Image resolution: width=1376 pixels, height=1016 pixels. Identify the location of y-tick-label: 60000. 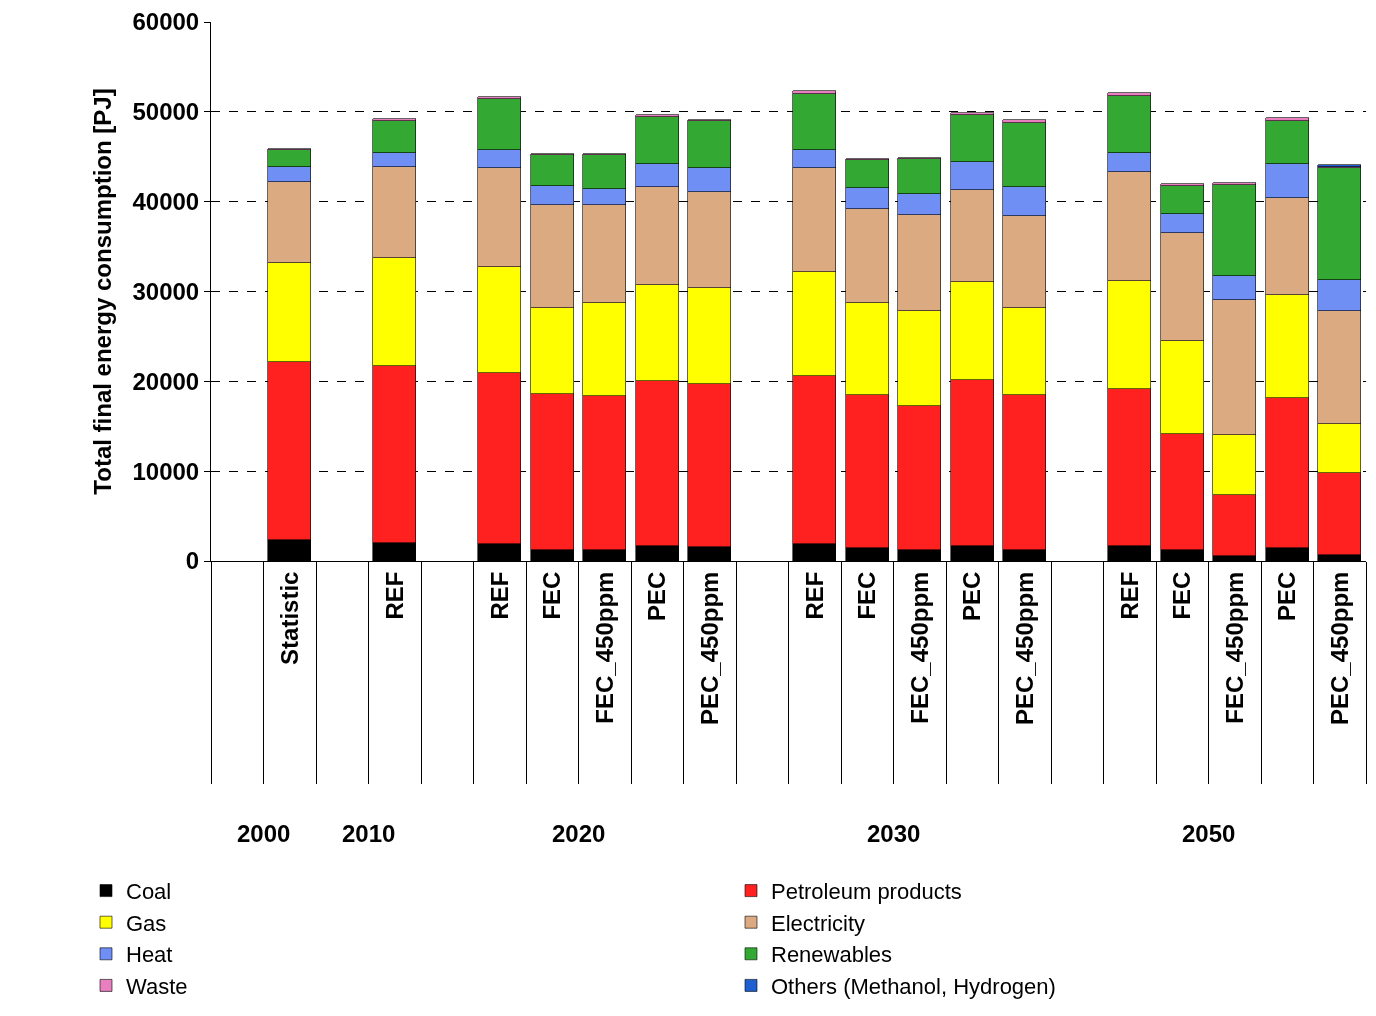
(166, 22).